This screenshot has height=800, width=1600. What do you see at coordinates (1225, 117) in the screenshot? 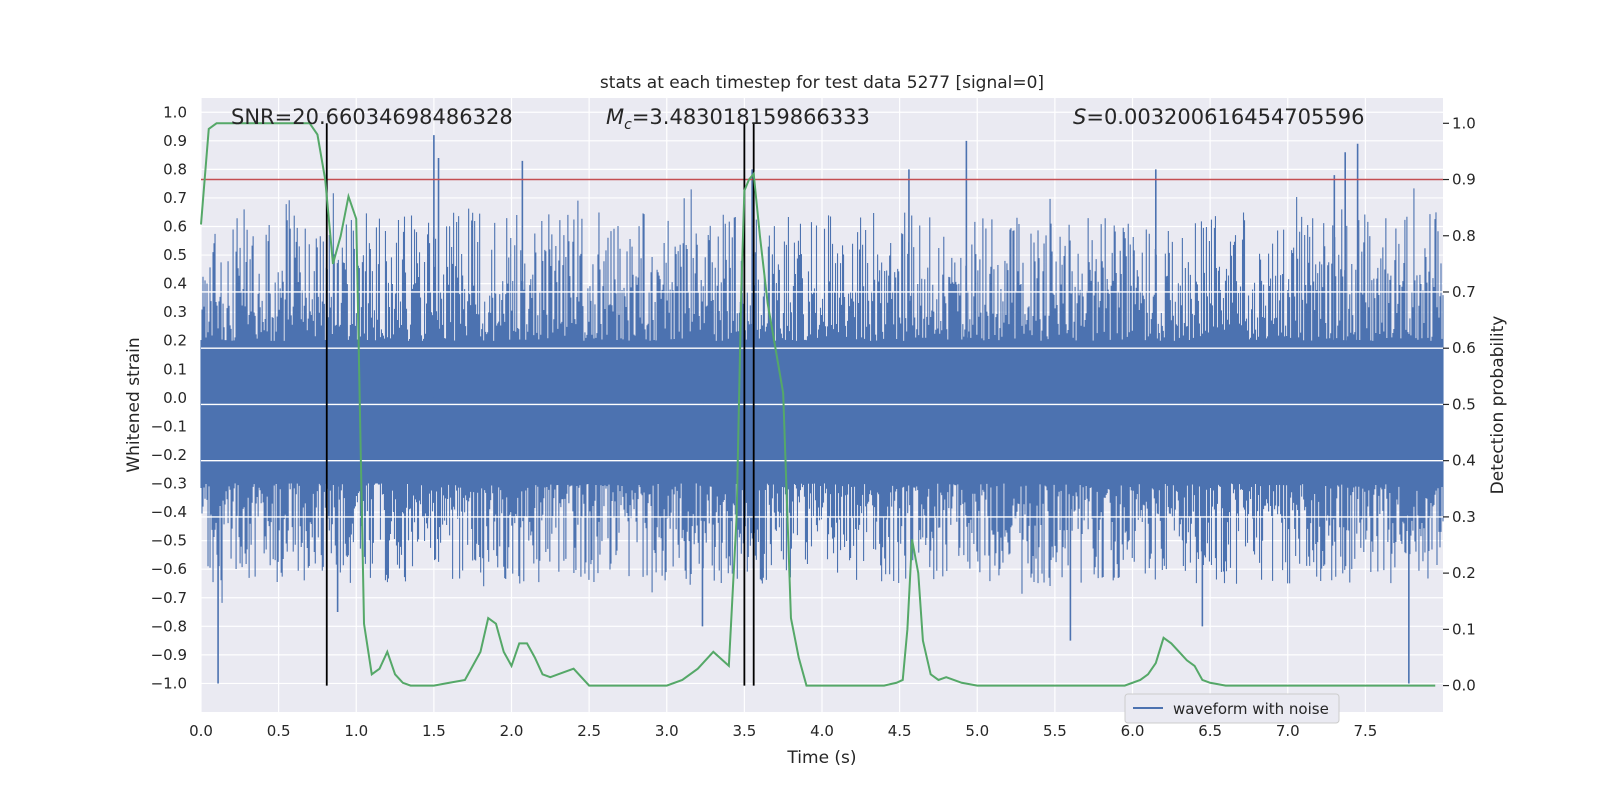
I see `s-value: =0.003200616454705596` at bounding box center [1225, 117].